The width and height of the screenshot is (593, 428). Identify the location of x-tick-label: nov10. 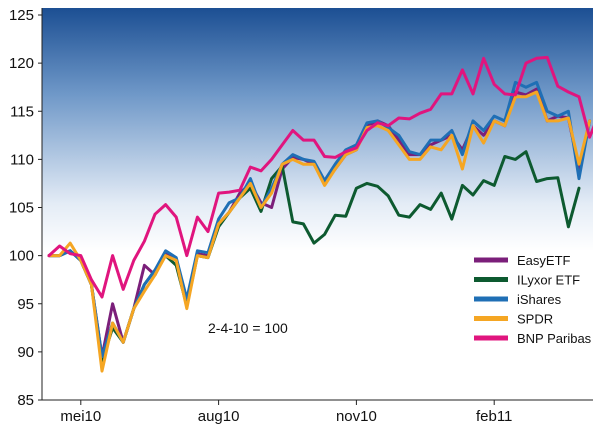
(356, 416).